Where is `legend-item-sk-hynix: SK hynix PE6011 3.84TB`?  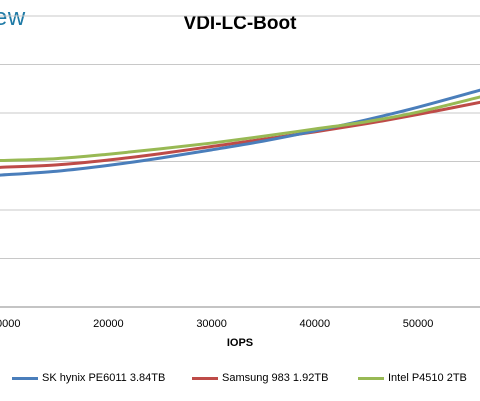
legend-item-sk-hynix: SK hynix PE6011 3.84TB is located at coordinates (88, 378).